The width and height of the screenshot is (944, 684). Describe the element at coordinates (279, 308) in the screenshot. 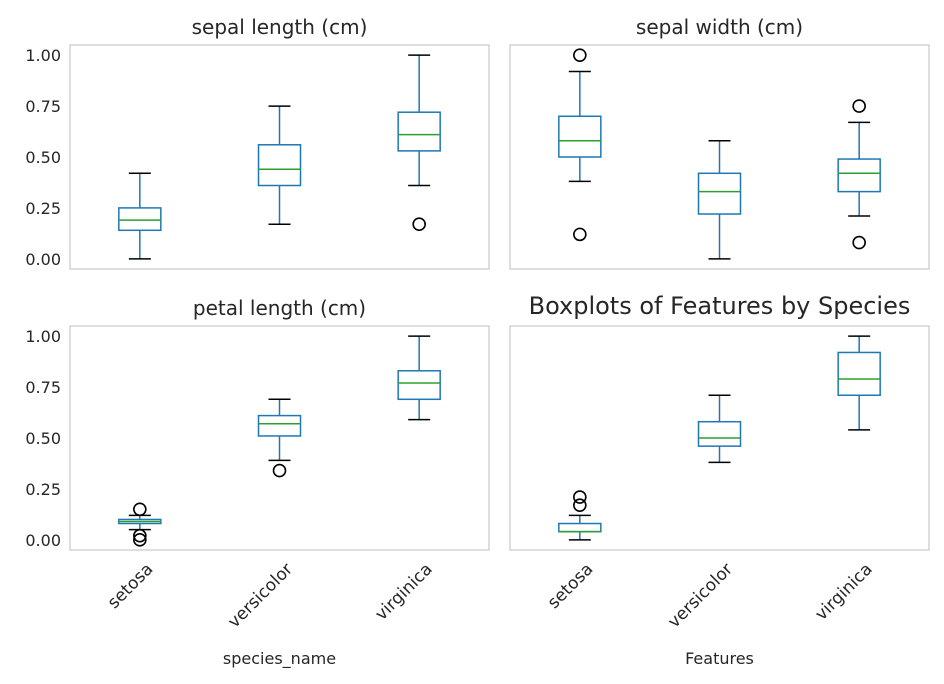

I see `subplot-title: petal length (cm)` at that location.